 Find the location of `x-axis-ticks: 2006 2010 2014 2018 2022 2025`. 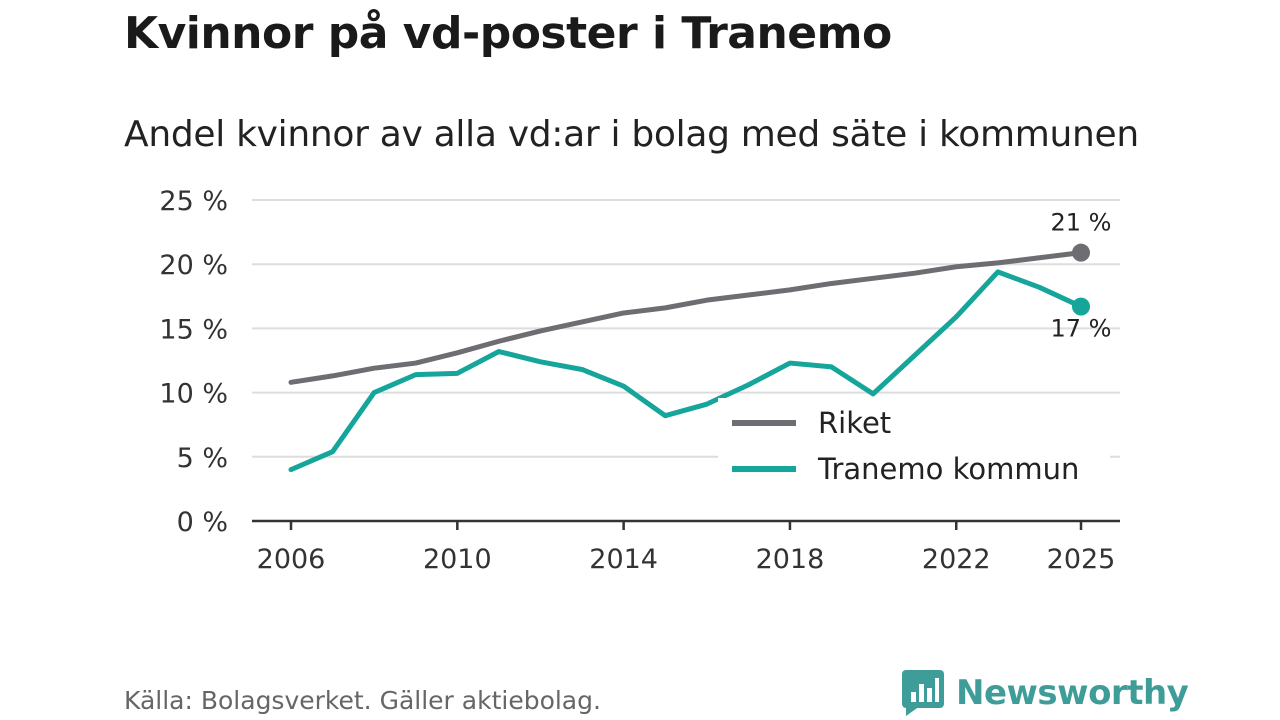

x-axis-ticks: 2006 2010 2014 2018 2022 2025 is located at coordinates (686, 548).